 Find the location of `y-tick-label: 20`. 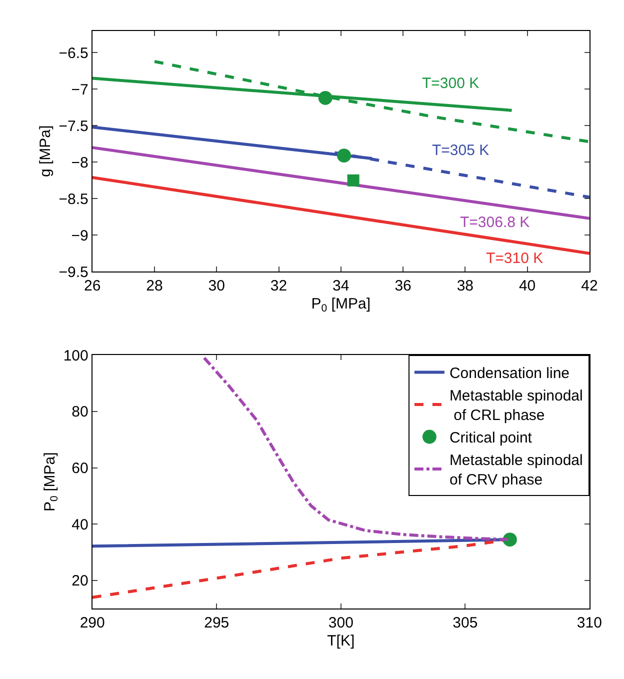

y-tick-label: 20 is located at coordinates (80, 581).